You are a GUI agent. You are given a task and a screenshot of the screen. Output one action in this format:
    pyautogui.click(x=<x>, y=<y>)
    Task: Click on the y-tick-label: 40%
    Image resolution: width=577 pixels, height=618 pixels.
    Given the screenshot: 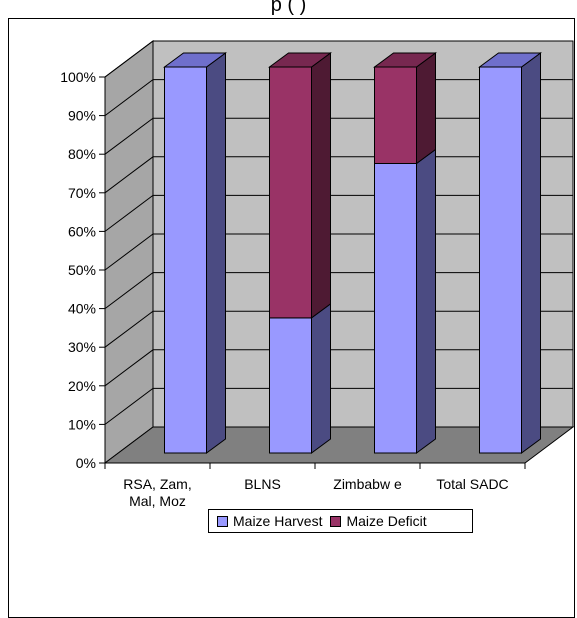 What is the action you would take?
    pyautogui.click(x=82, y=309)
    